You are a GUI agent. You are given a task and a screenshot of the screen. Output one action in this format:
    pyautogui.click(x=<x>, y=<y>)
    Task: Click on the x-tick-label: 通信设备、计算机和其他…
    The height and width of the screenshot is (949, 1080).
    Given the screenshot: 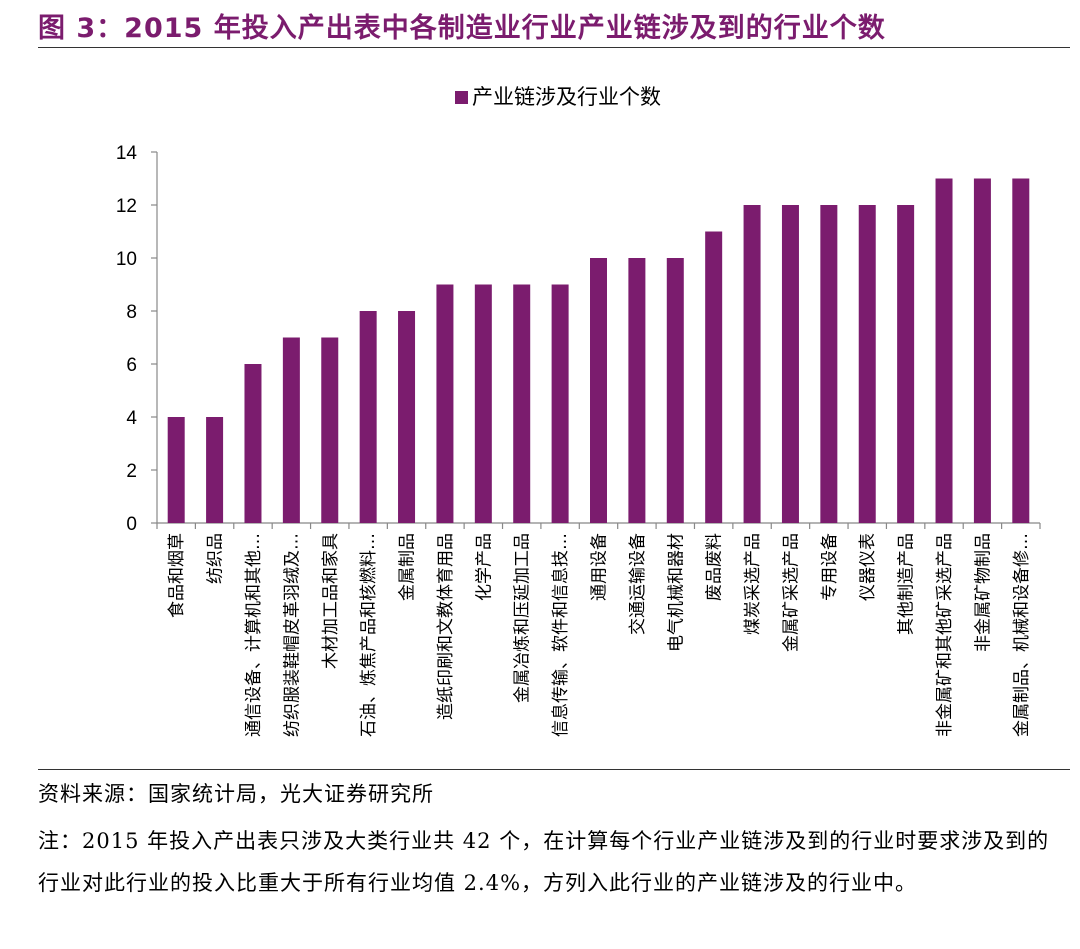 What is the action you would take?
    pyautogui.click(x=254, y=635)
    